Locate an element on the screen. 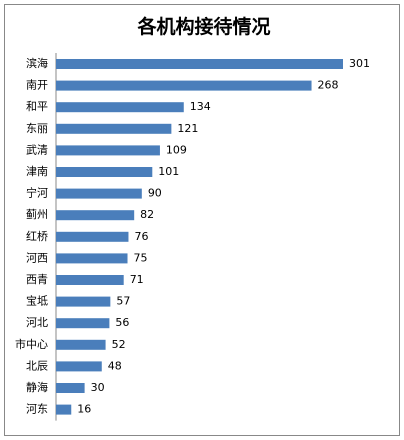  data-label: 82 is located at coordinates (147, 214).